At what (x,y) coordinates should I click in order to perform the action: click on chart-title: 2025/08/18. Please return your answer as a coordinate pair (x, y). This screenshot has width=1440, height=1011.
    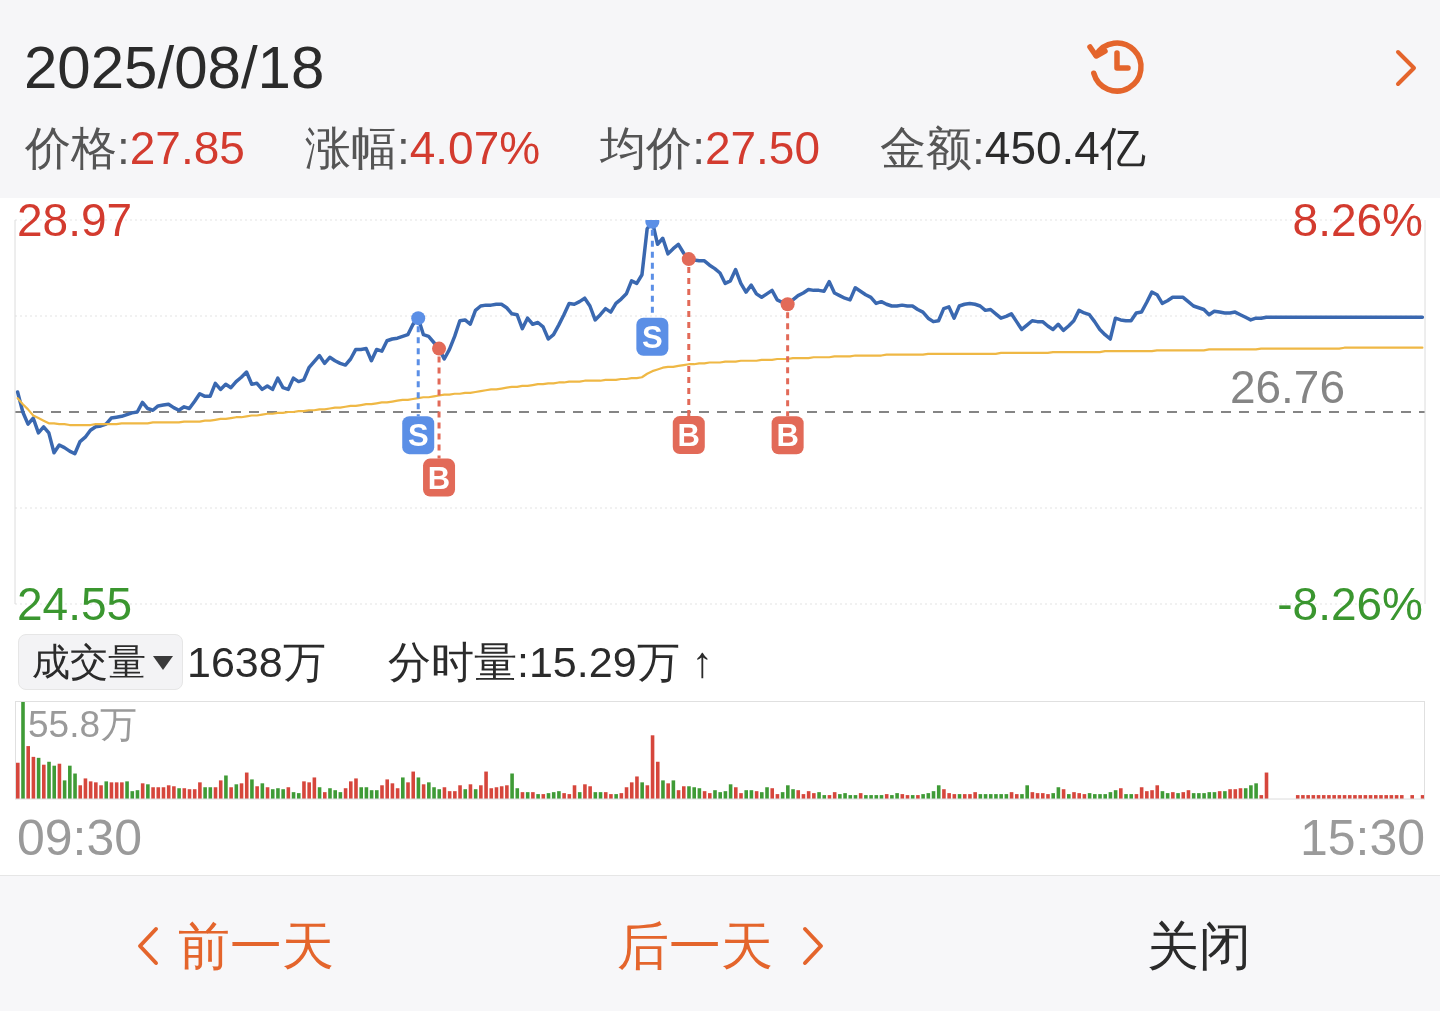
    Looking at the image, I should click on (174, 68).